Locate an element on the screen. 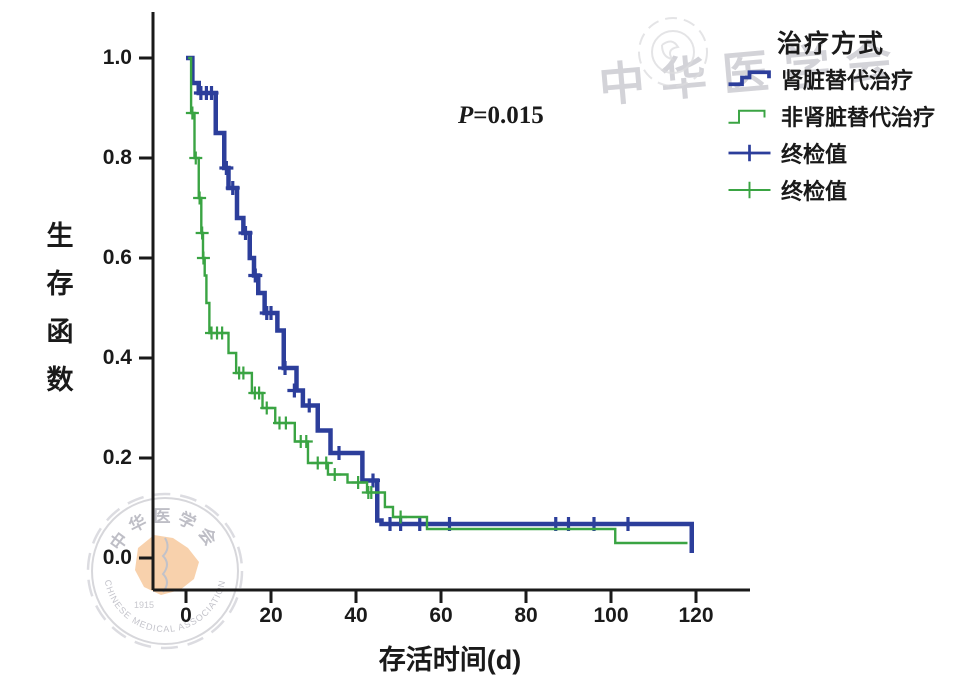 The width and height of the screenshot is (959, 688). legend-label-non-rrt: 非肾脏替代治疗 is located at coordinates (858, 117).